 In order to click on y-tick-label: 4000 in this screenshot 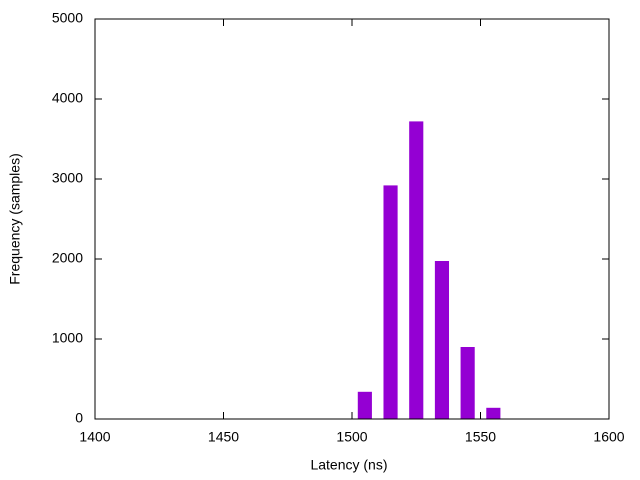, I will do `click(67, 98)`.